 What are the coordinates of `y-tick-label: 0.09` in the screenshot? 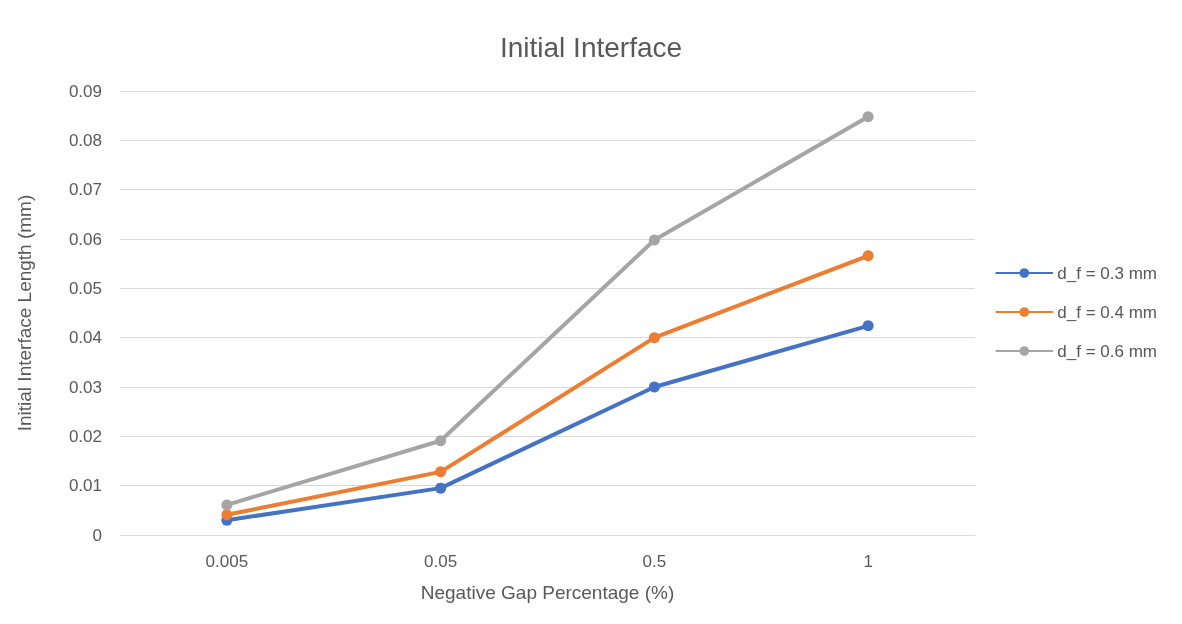 It's located at (85, 91).